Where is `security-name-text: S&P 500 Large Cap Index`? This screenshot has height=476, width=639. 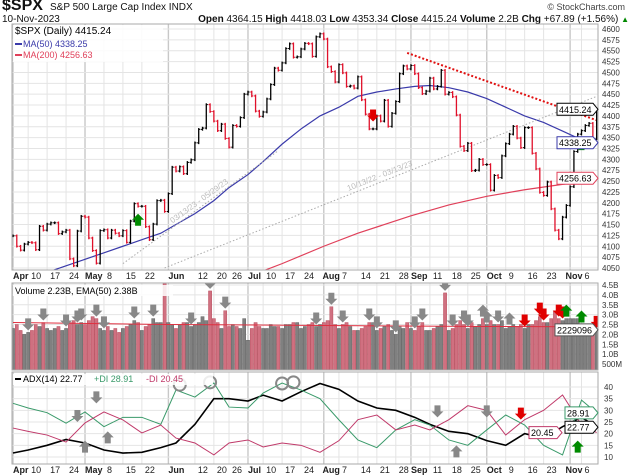 security-name-text: S&P 500 Large Cap Index is located at coordinates (108, 7).